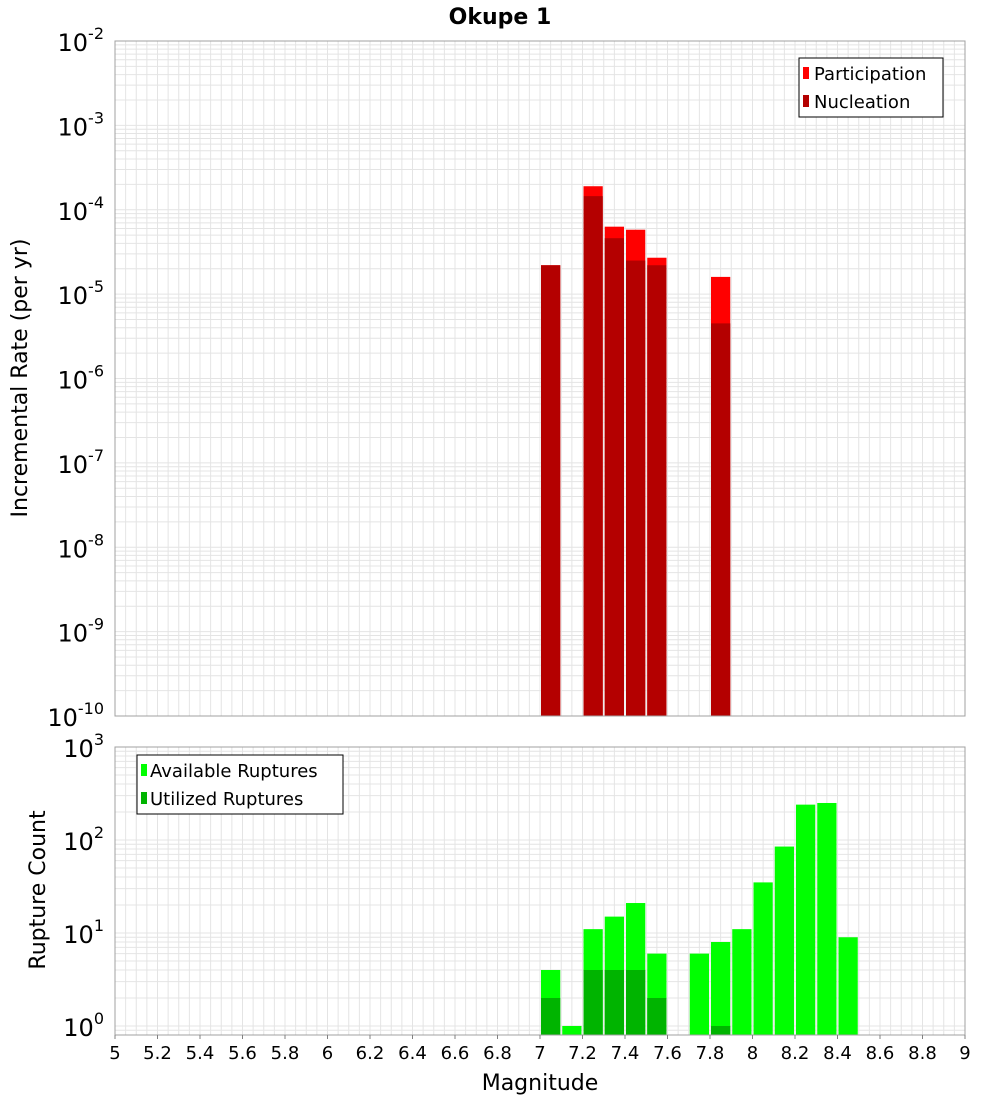  What do you see at coordinates (81, 293) in the screenshot?
I see `top-y-tick-label: 10⁻⁵` at bounding box center [81, 293].